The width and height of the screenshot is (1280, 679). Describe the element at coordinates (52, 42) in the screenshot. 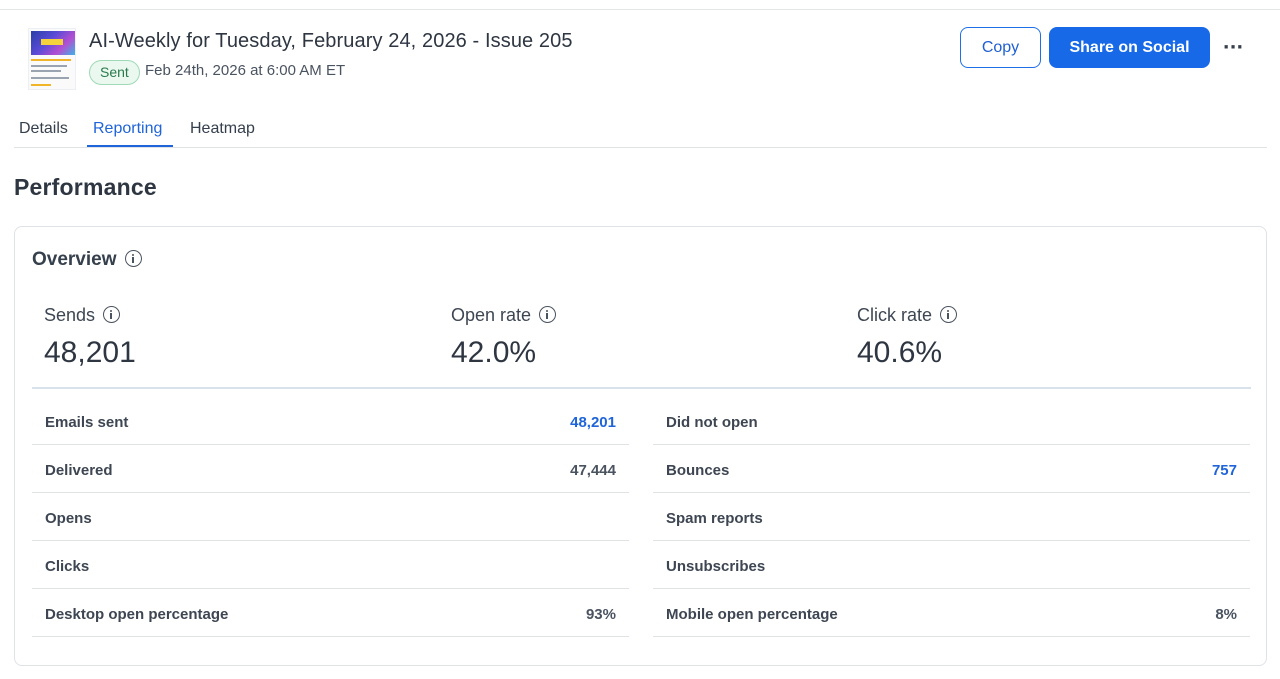

I see `thumbnail-logo` at that location.